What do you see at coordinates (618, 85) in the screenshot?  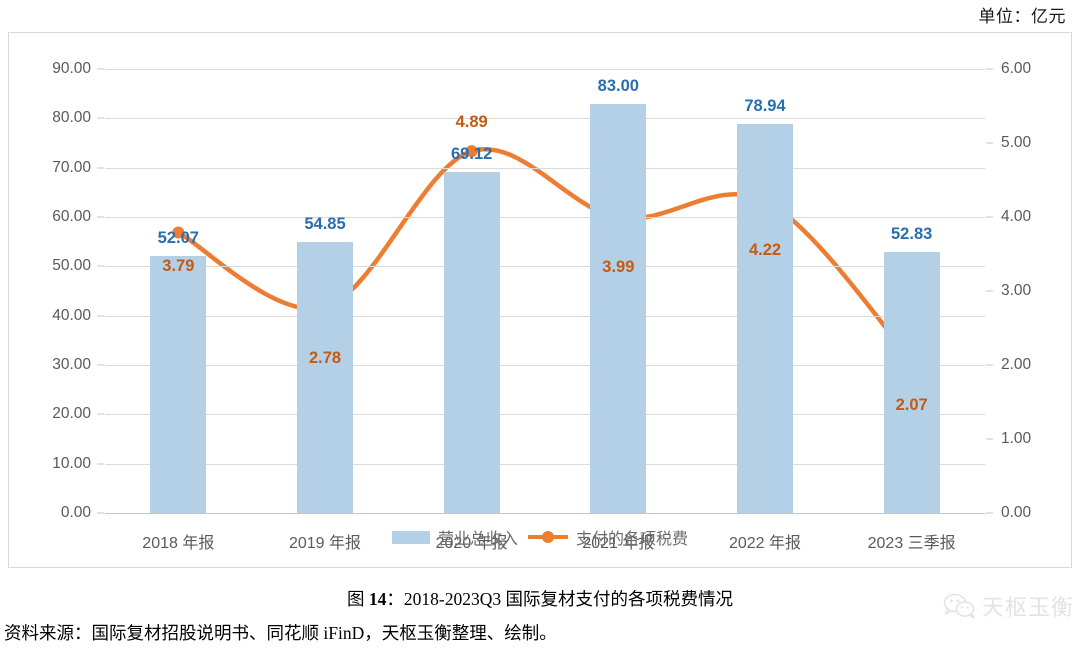 I see `bar-value-label: 83.00` at bounding box center [618, 85].